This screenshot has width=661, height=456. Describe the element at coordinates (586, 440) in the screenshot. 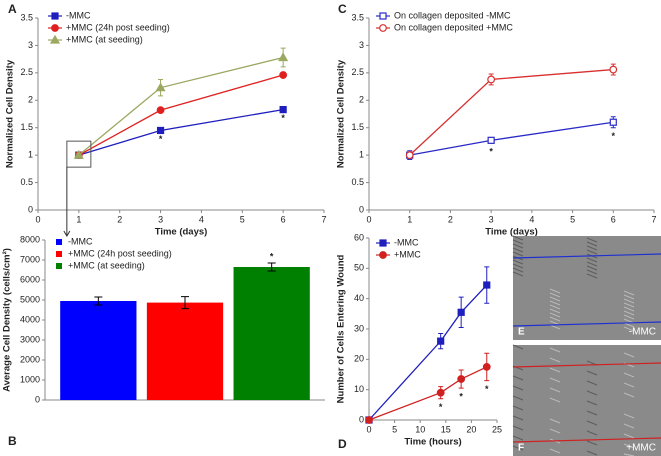

I see `wound-edge` at that location.